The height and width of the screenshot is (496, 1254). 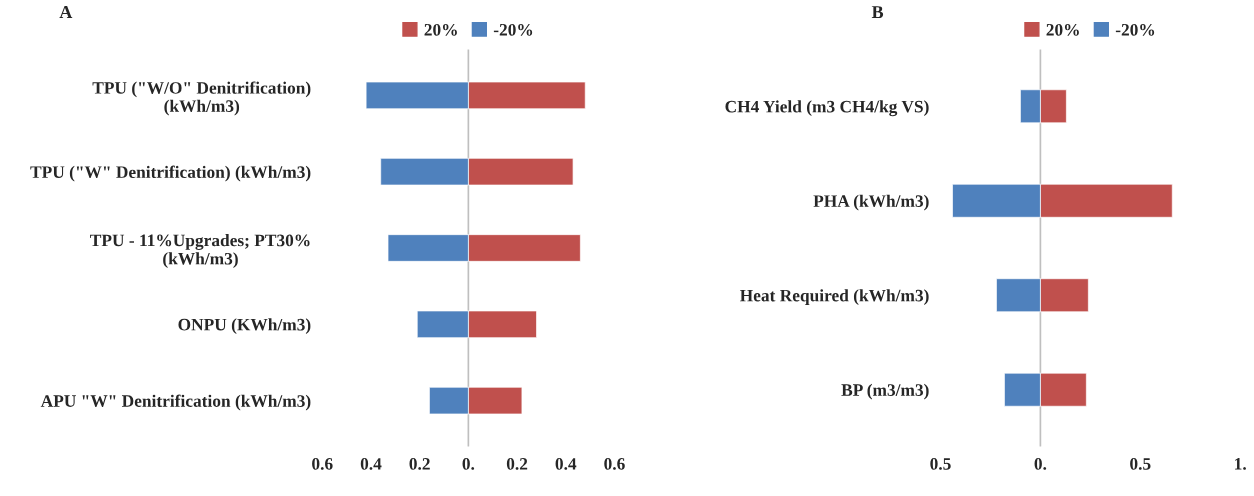 I want to click on y-tick-label: TPU ("W" Denitrification) (kWh/m3), so click(x=170, y=173).